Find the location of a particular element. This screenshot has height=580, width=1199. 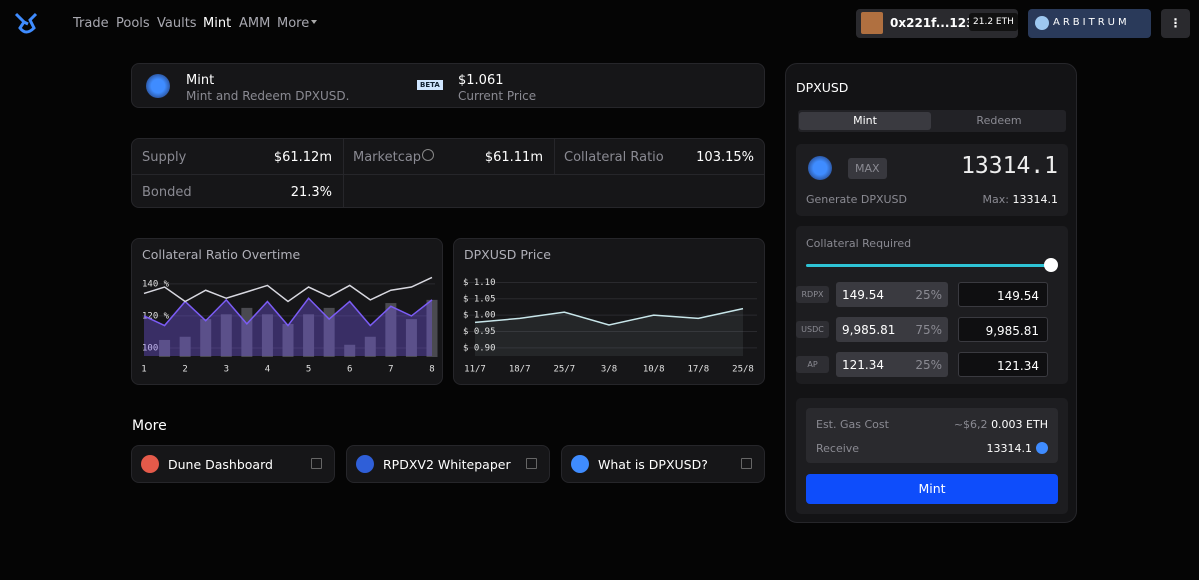

slider-track is located at coordinates (929, 265).